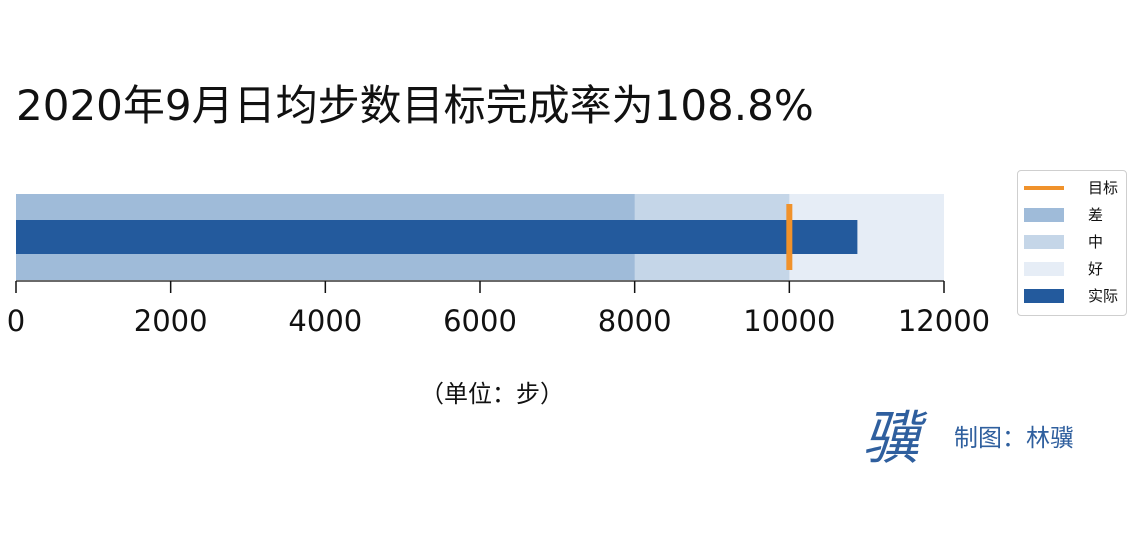  I want to click on x-tick-label: 10000, so click(789, 321).